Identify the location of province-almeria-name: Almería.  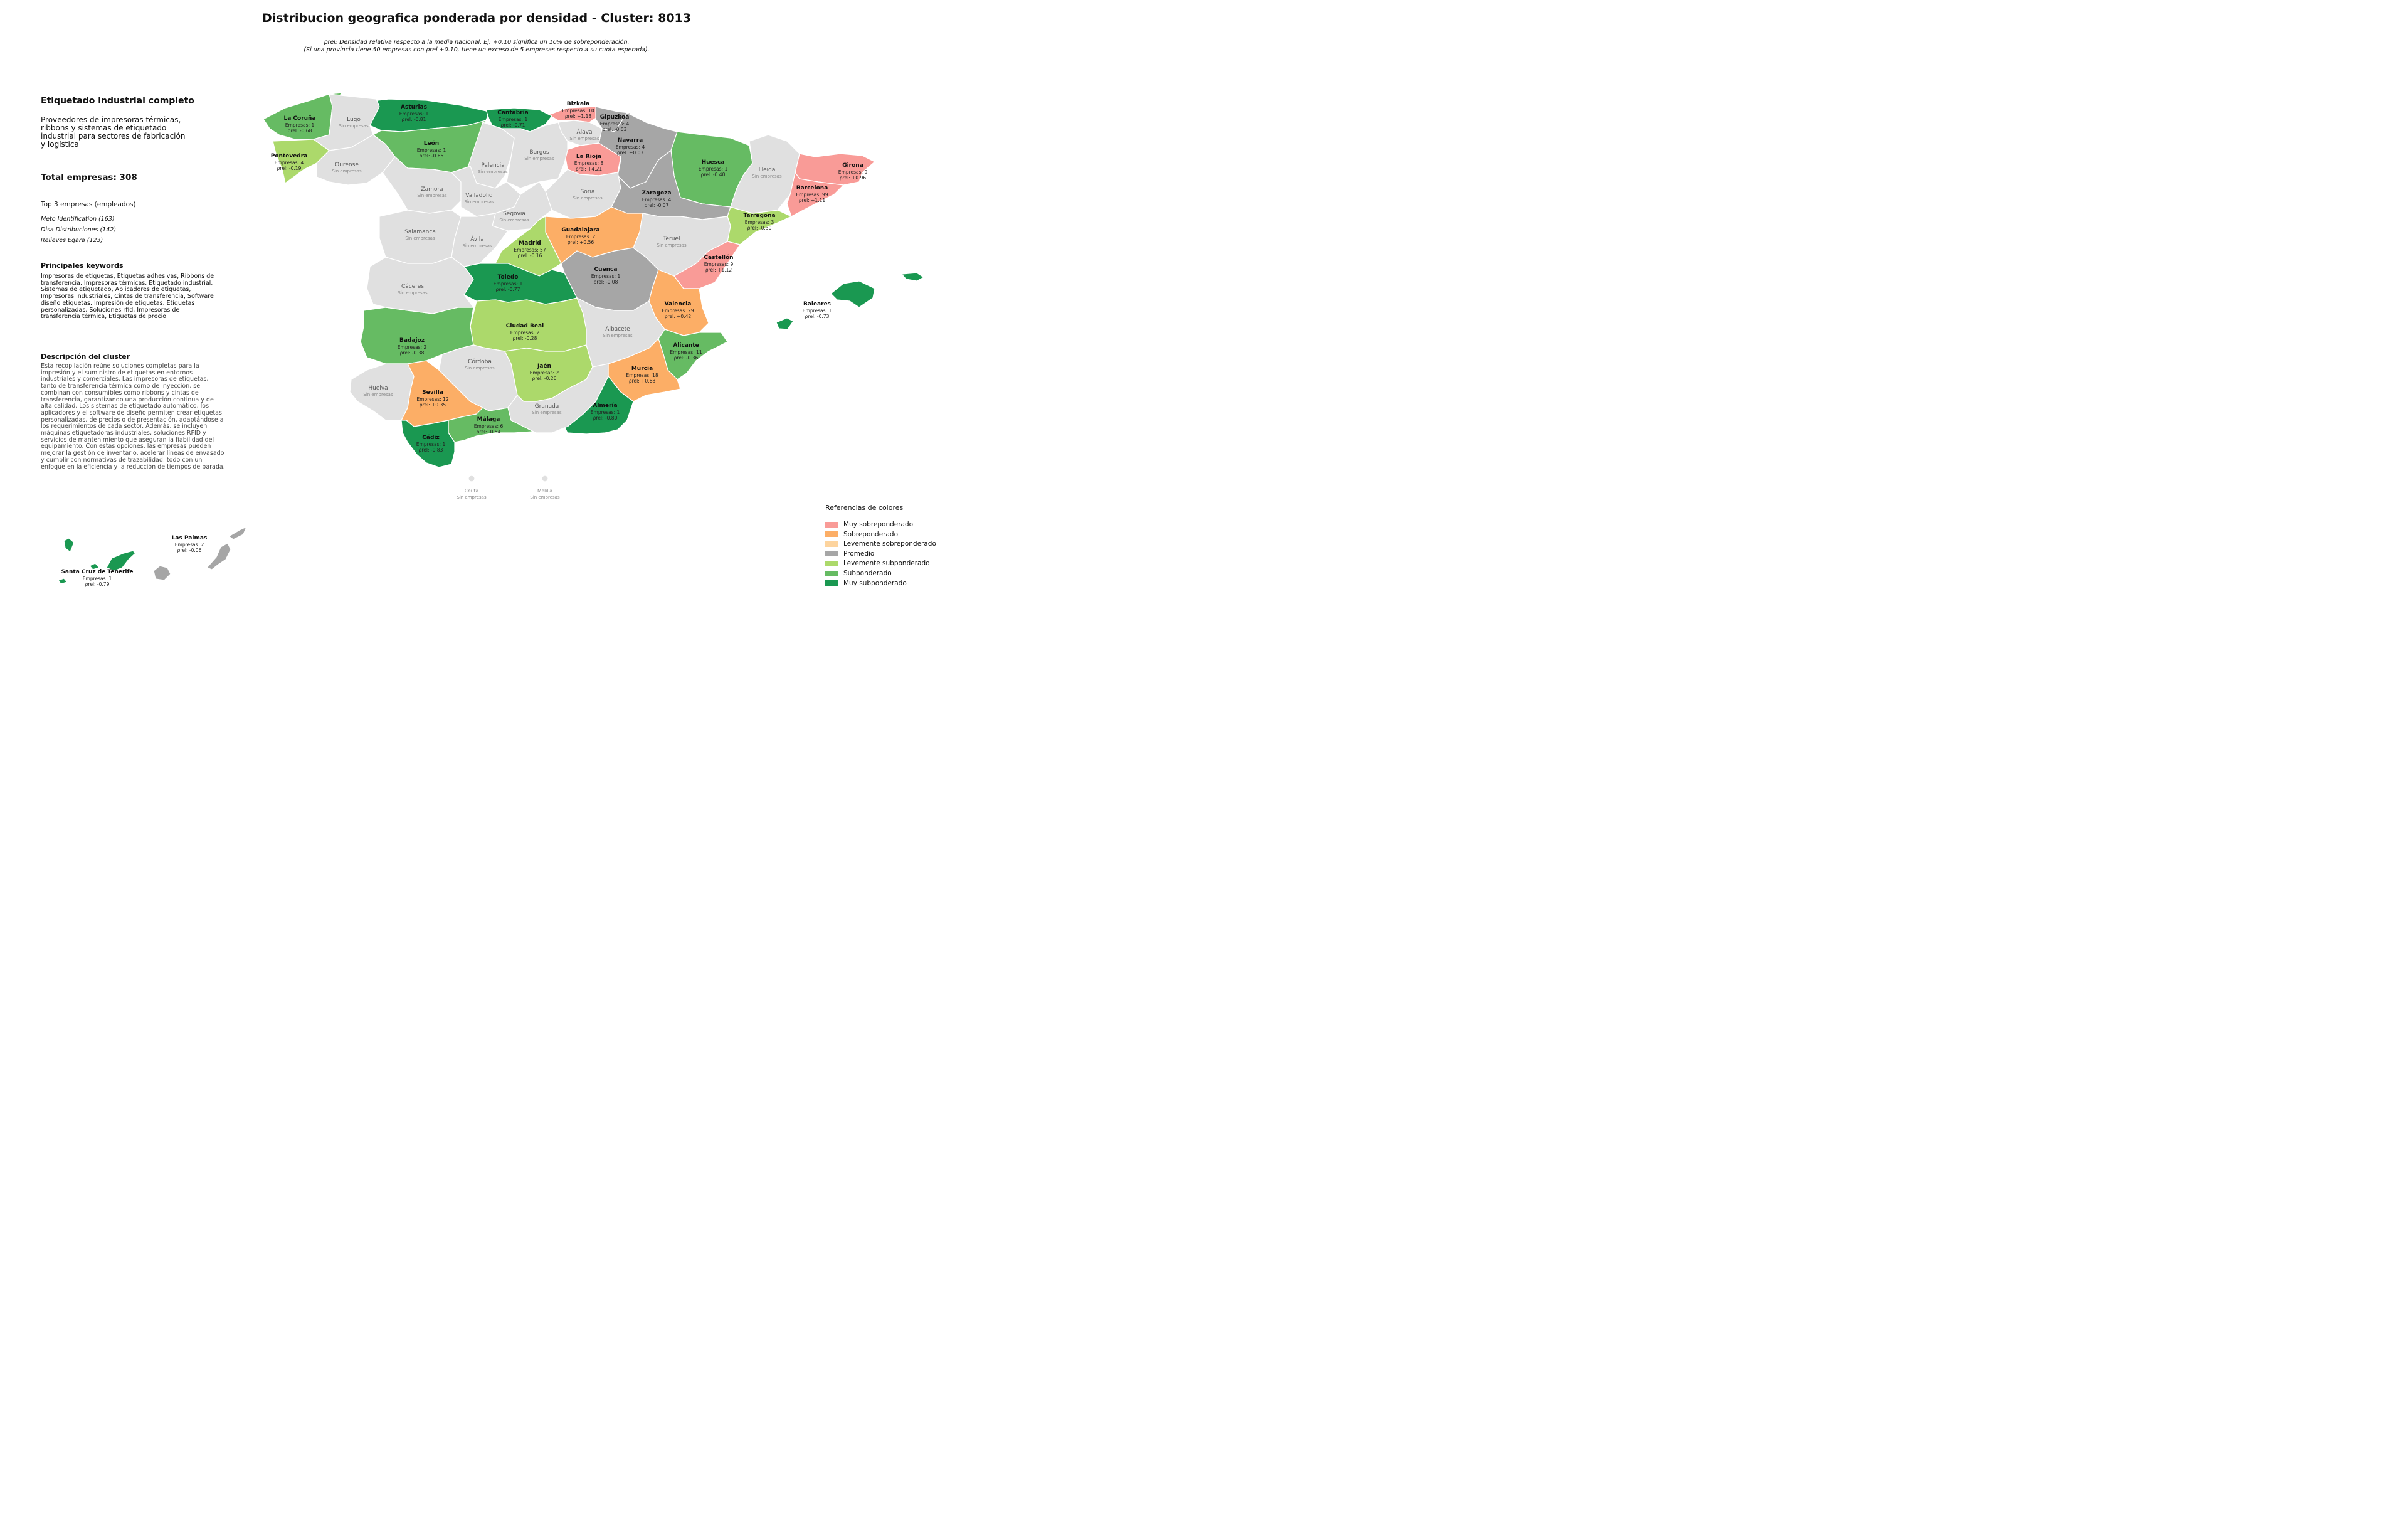
(605, 406).